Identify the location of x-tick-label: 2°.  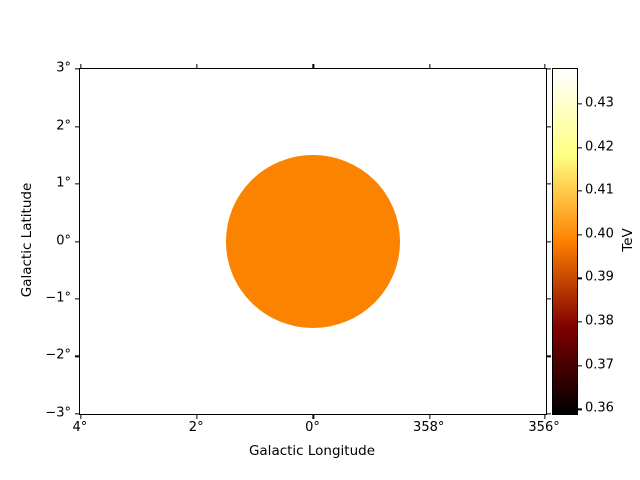
(196, 427).